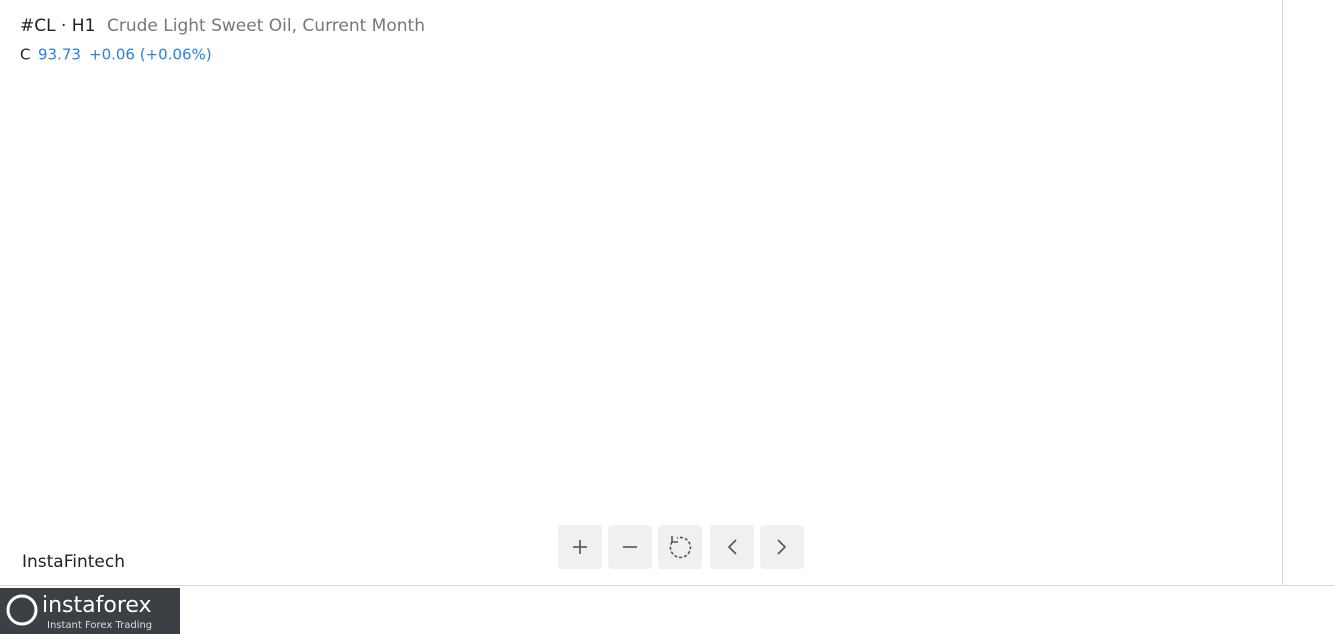 The height and width of the screenshot is (634, 1334). Describe the element at coordinates (22, 610) in the screenshot. I see `logo-icon` at that location.